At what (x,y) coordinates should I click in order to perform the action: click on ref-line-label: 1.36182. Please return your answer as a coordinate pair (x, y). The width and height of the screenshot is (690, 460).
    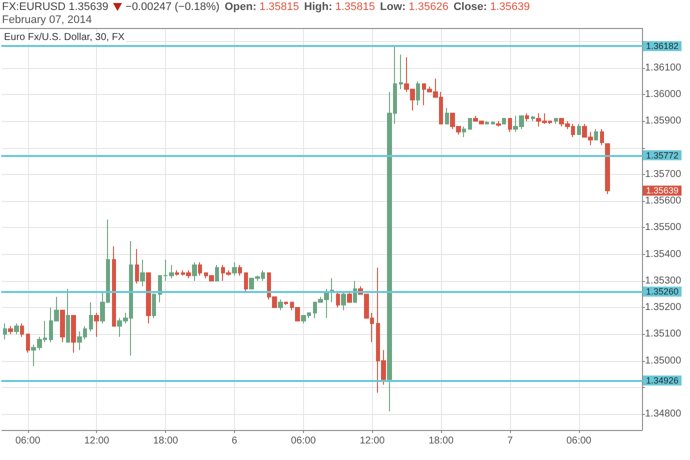
    Looking at the image, I should click on (662, 46).